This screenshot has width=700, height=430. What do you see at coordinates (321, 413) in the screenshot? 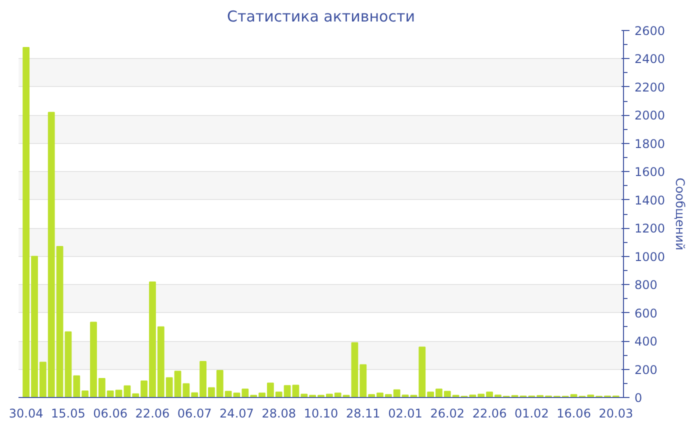
I see `x-tick-label: 10.10` at bounding box center [321, 413].